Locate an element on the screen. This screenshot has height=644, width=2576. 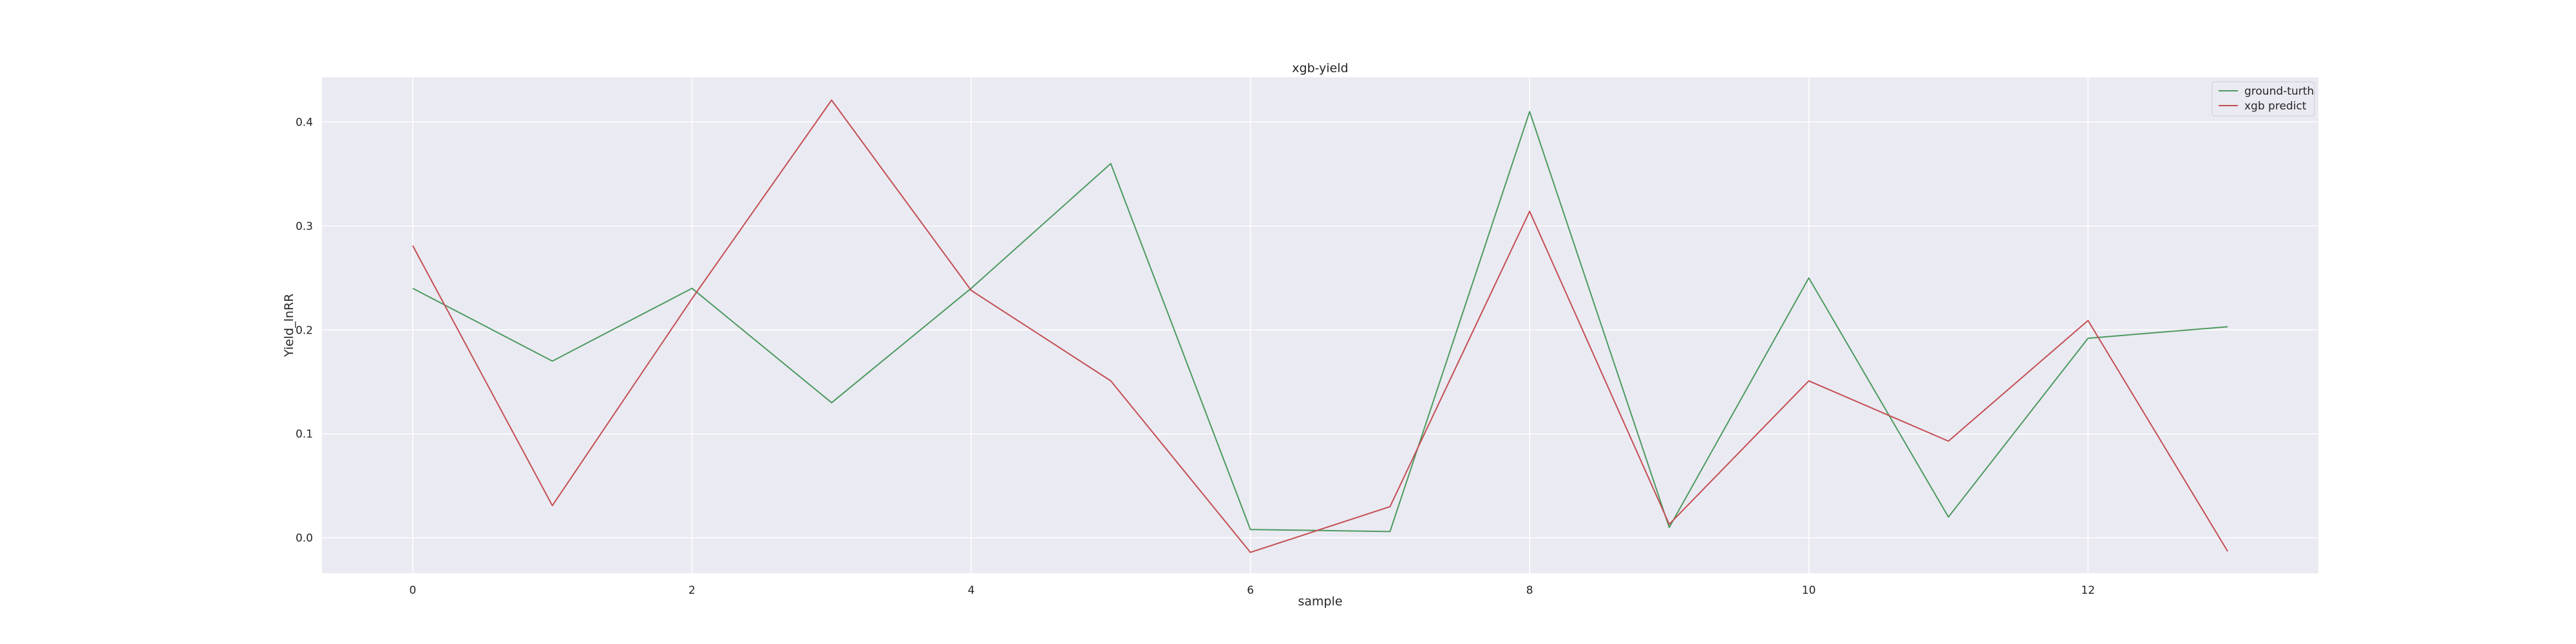
x-tick-label: 4 is located at coordinates (972, 590).